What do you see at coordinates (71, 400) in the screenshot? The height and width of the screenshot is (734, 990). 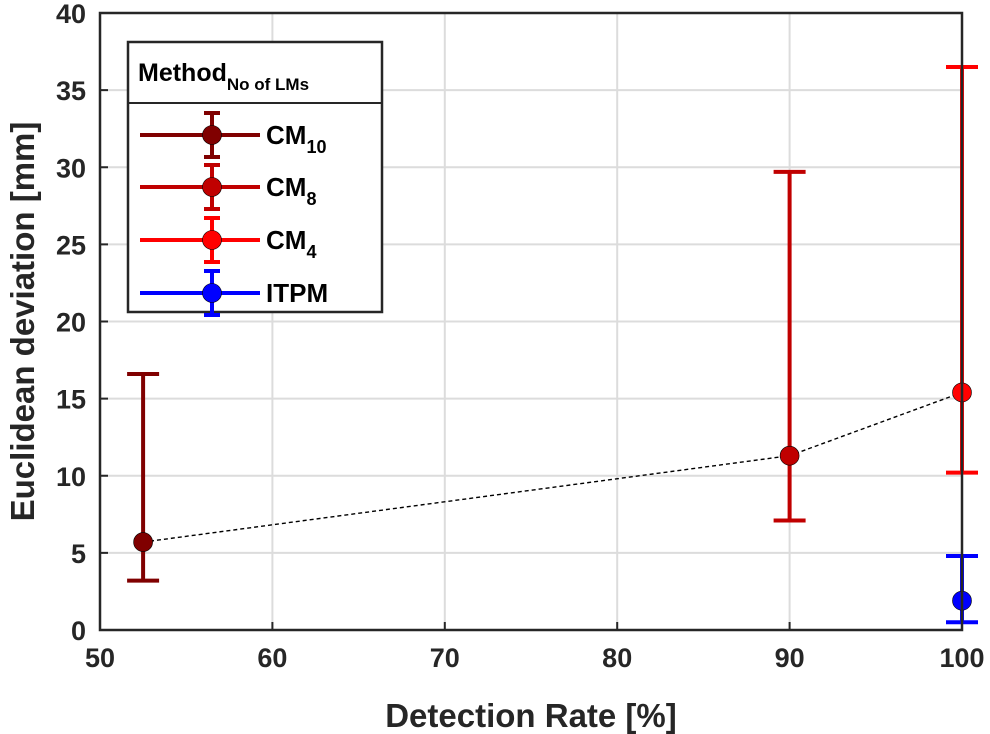 I see `y-tick-label: 15` at bounding box center [71, 400].